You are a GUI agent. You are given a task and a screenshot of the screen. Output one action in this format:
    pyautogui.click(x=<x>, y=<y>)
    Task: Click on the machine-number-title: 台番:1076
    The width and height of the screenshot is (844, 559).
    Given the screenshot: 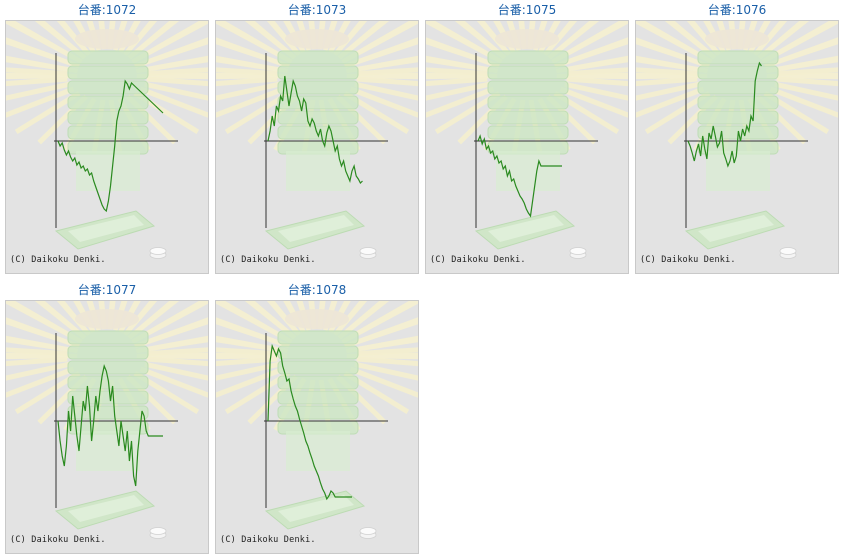 What is the action you would take?
    pyautogui.click(x=737, y=10)
    